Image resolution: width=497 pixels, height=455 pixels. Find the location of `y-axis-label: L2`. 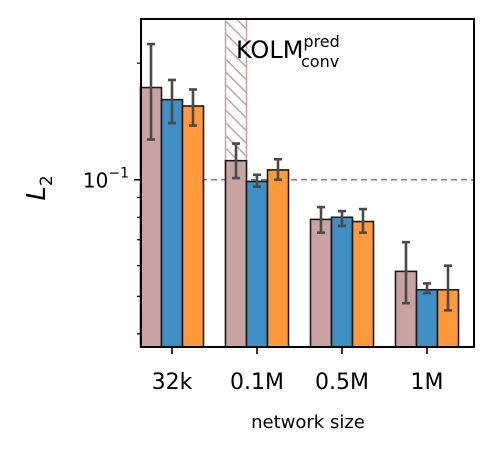

y-axis-label: L2 is located at coordinates (39, 187).